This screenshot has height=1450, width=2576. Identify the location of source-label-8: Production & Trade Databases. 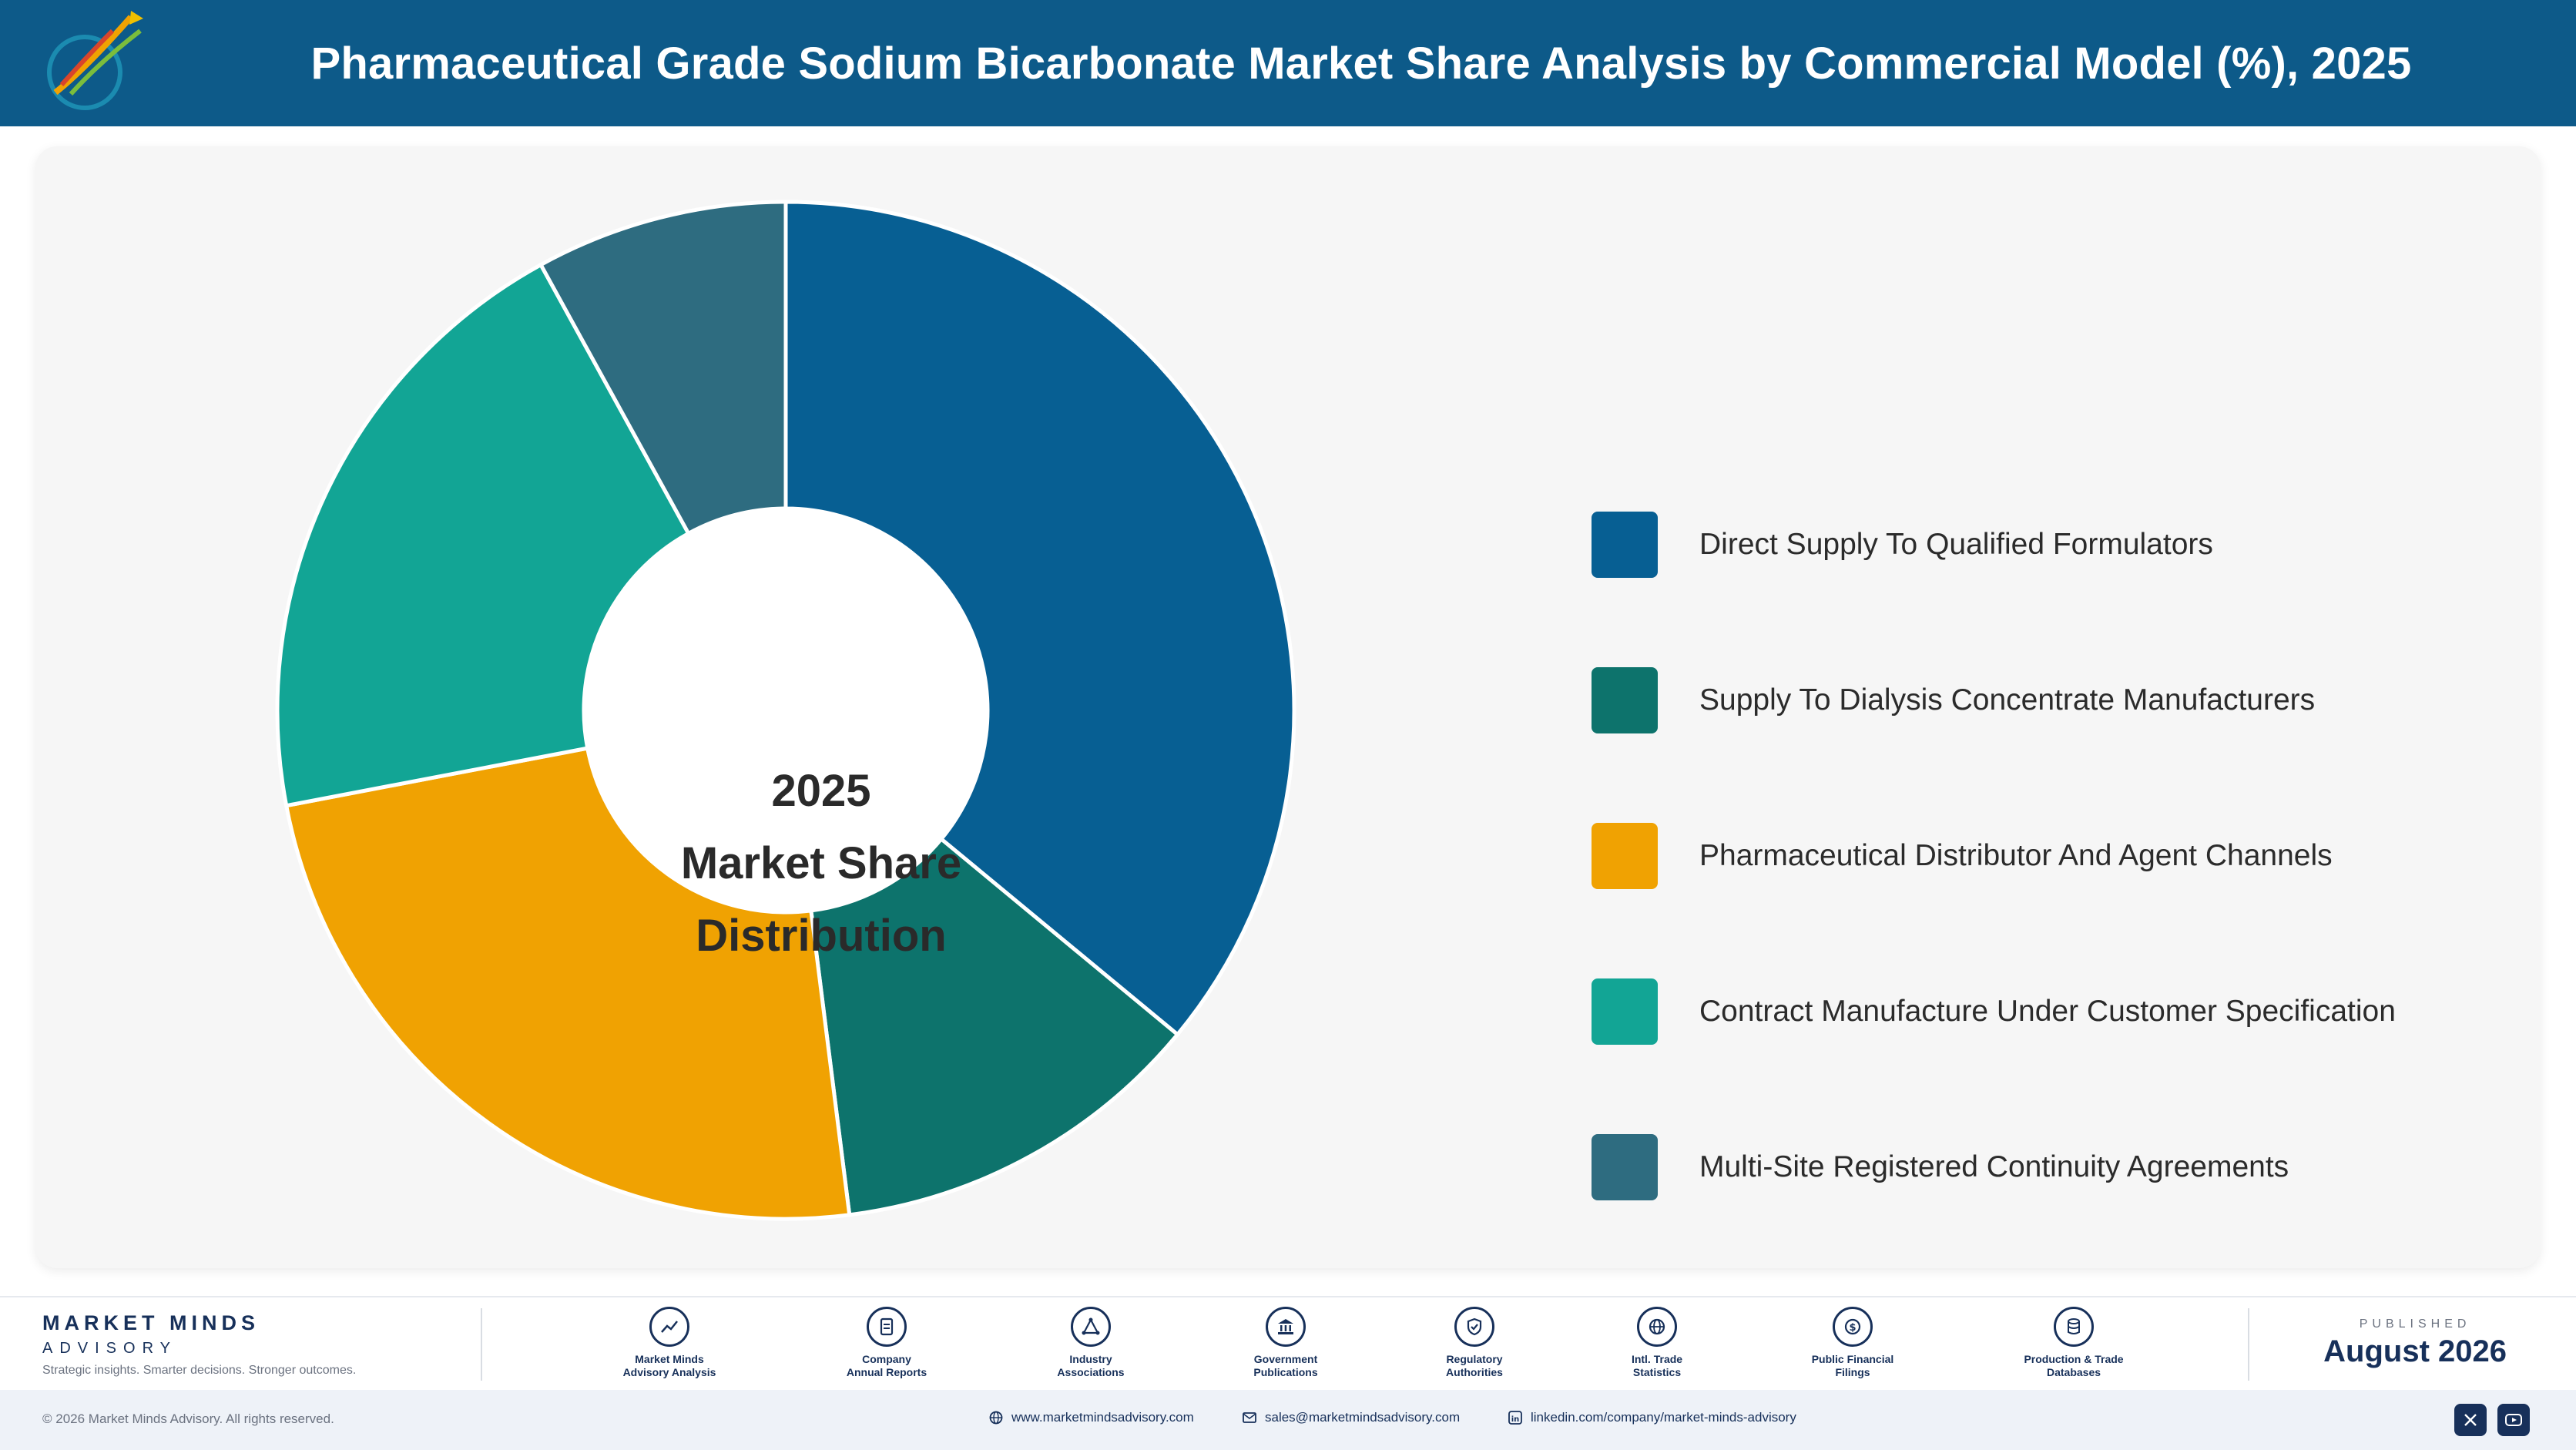
(2074, 1365).